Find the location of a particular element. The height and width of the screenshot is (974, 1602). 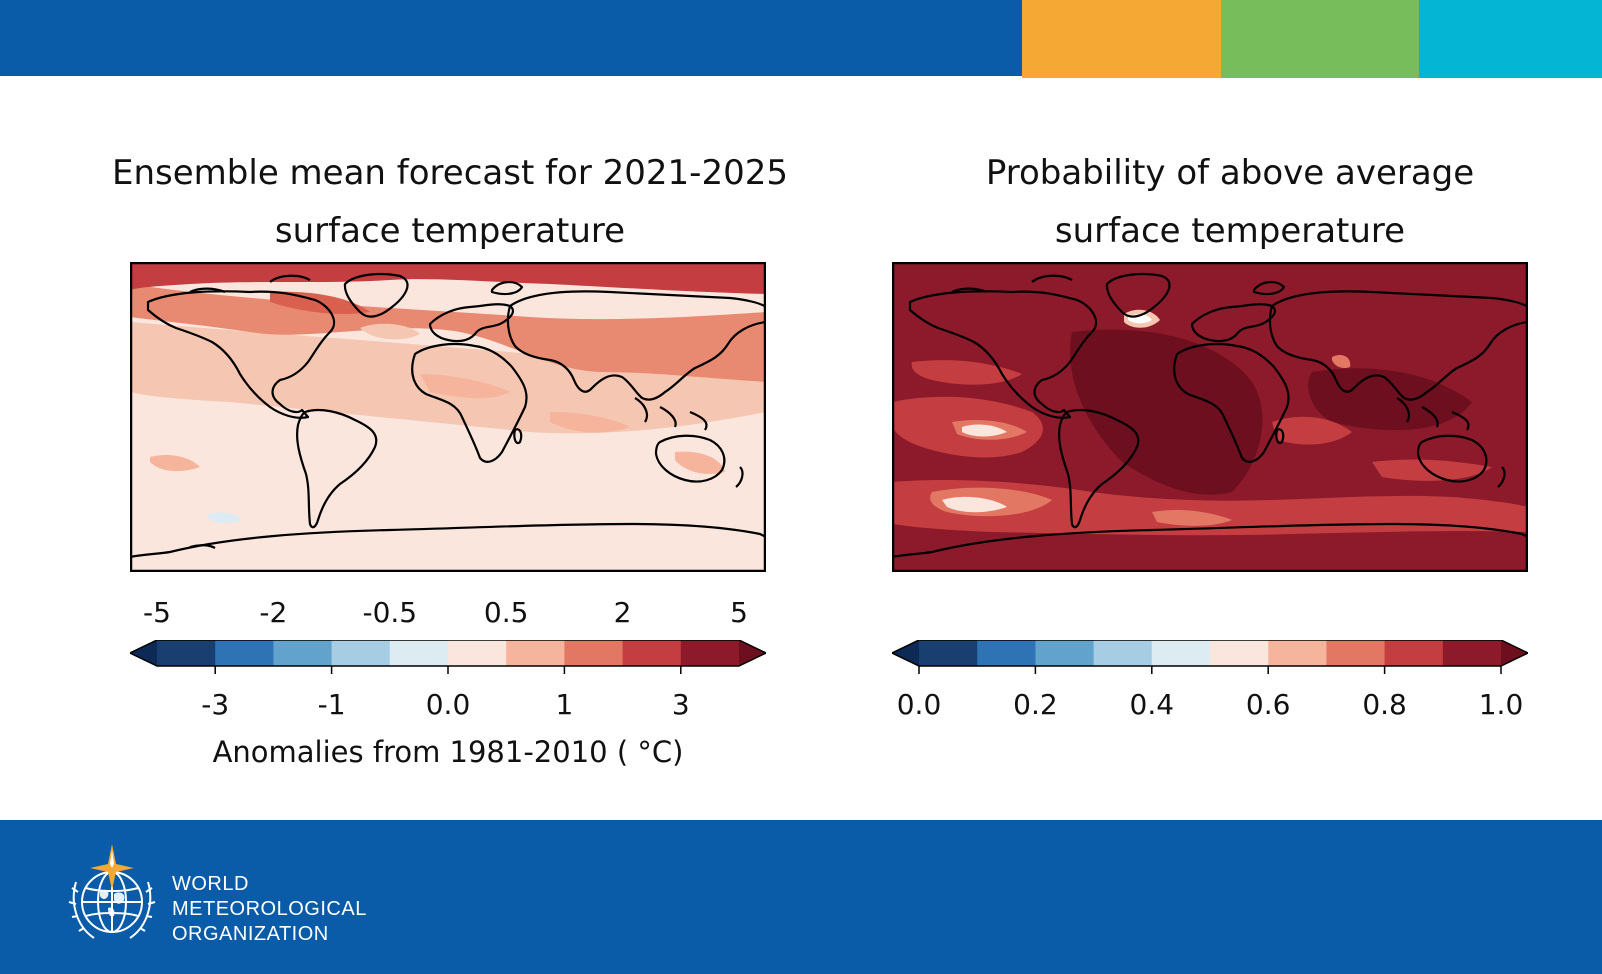

wmo-organization-name: WORLD METEOROLOGICAL ORGANIZATION is located at coordinates (269, 909).